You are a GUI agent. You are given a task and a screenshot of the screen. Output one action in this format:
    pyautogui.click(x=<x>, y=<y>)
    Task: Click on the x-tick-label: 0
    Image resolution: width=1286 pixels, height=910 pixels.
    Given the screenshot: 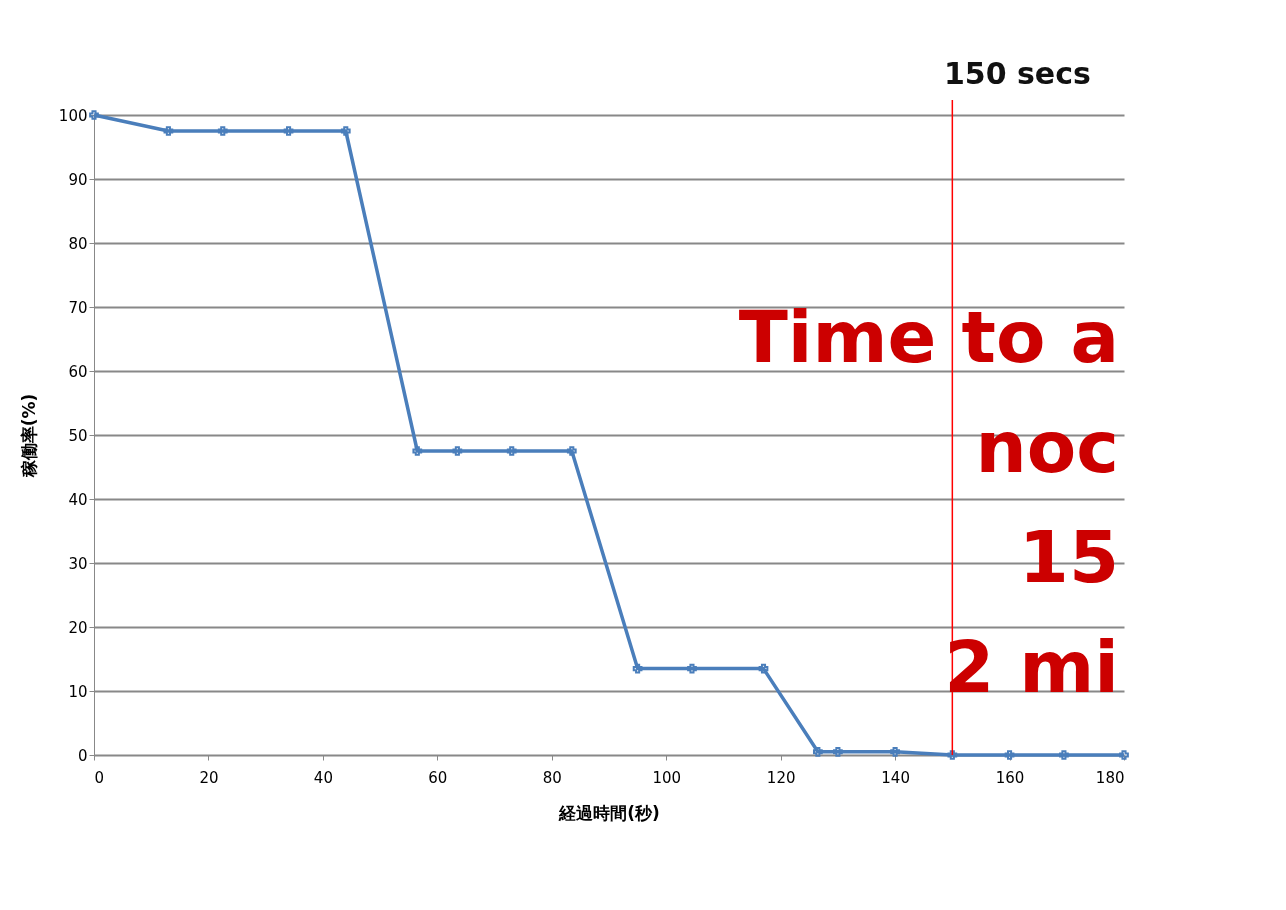 What is the action you would take?
    pyautogui.click(x=99, y=777)
    